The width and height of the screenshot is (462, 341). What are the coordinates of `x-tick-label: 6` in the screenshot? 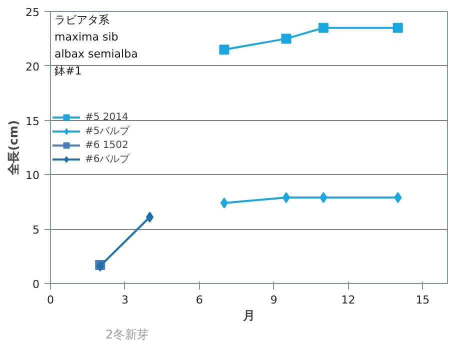 It's located at (199, 300).